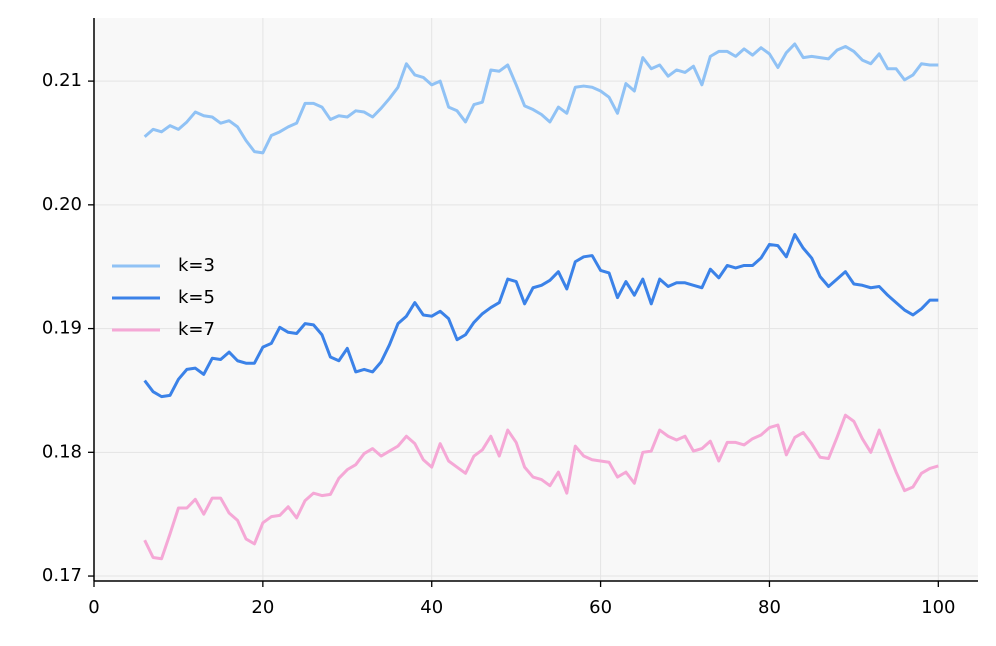 Image resolution: width=996 pixels, height=646 pixels. I want to click on y-tick-label: 0.17, so click(62, 575).